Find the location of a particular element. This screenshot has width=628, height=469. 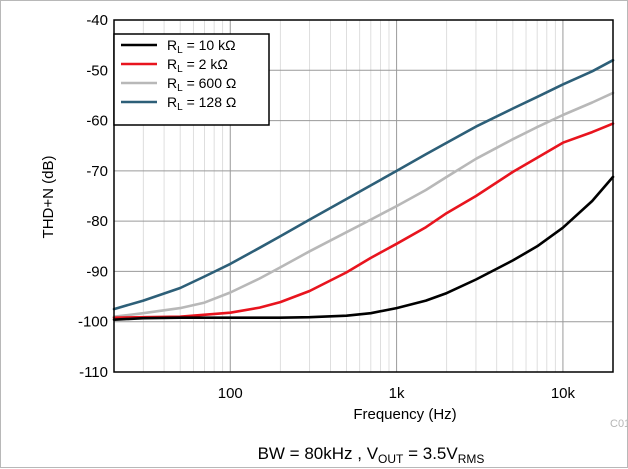

figure-id: C01 is located at coordinates (619, 424).